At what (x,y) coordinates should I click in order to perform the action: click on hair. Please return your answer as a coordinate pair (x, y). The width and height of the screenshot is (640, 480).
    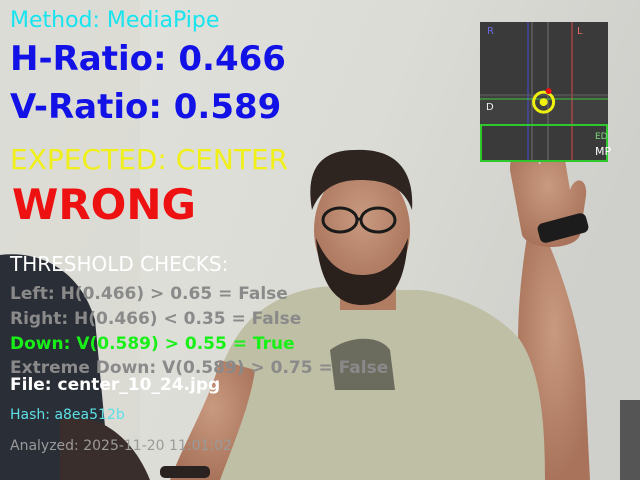
    Looking at the image, I should click on (361, 179).